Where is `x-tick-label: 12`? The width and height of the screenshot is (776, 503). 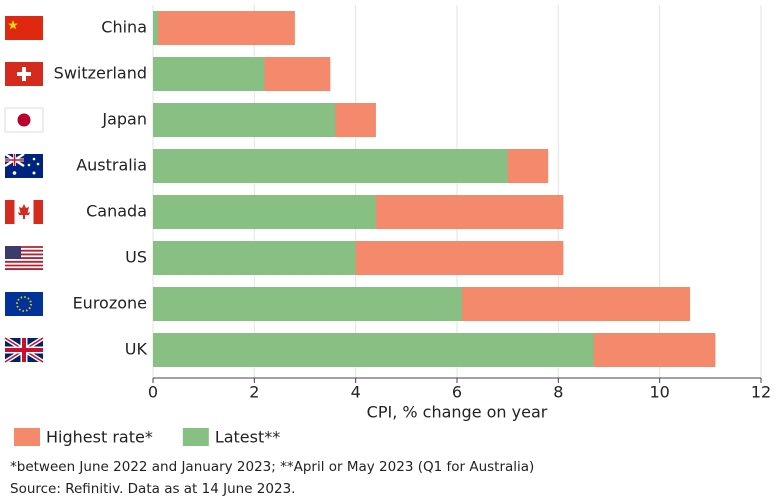
x-tick-label: 12 is located at coordinates (761, 392).